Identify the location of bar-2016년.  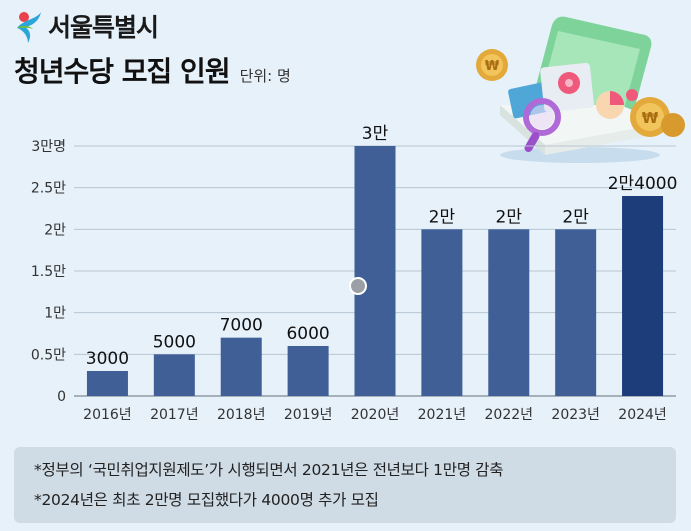
(107, 383).